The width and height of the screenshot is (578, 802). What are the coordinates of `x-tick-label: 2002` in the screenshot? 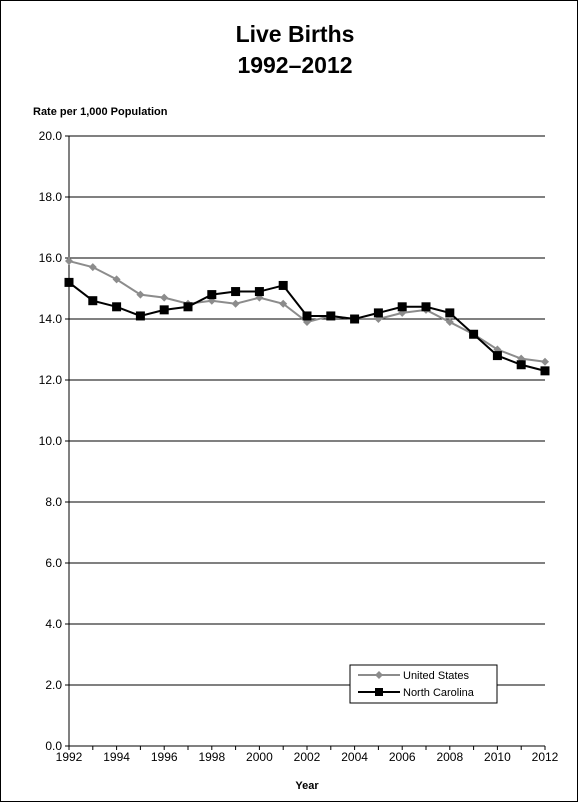 It's located at (307, 757).